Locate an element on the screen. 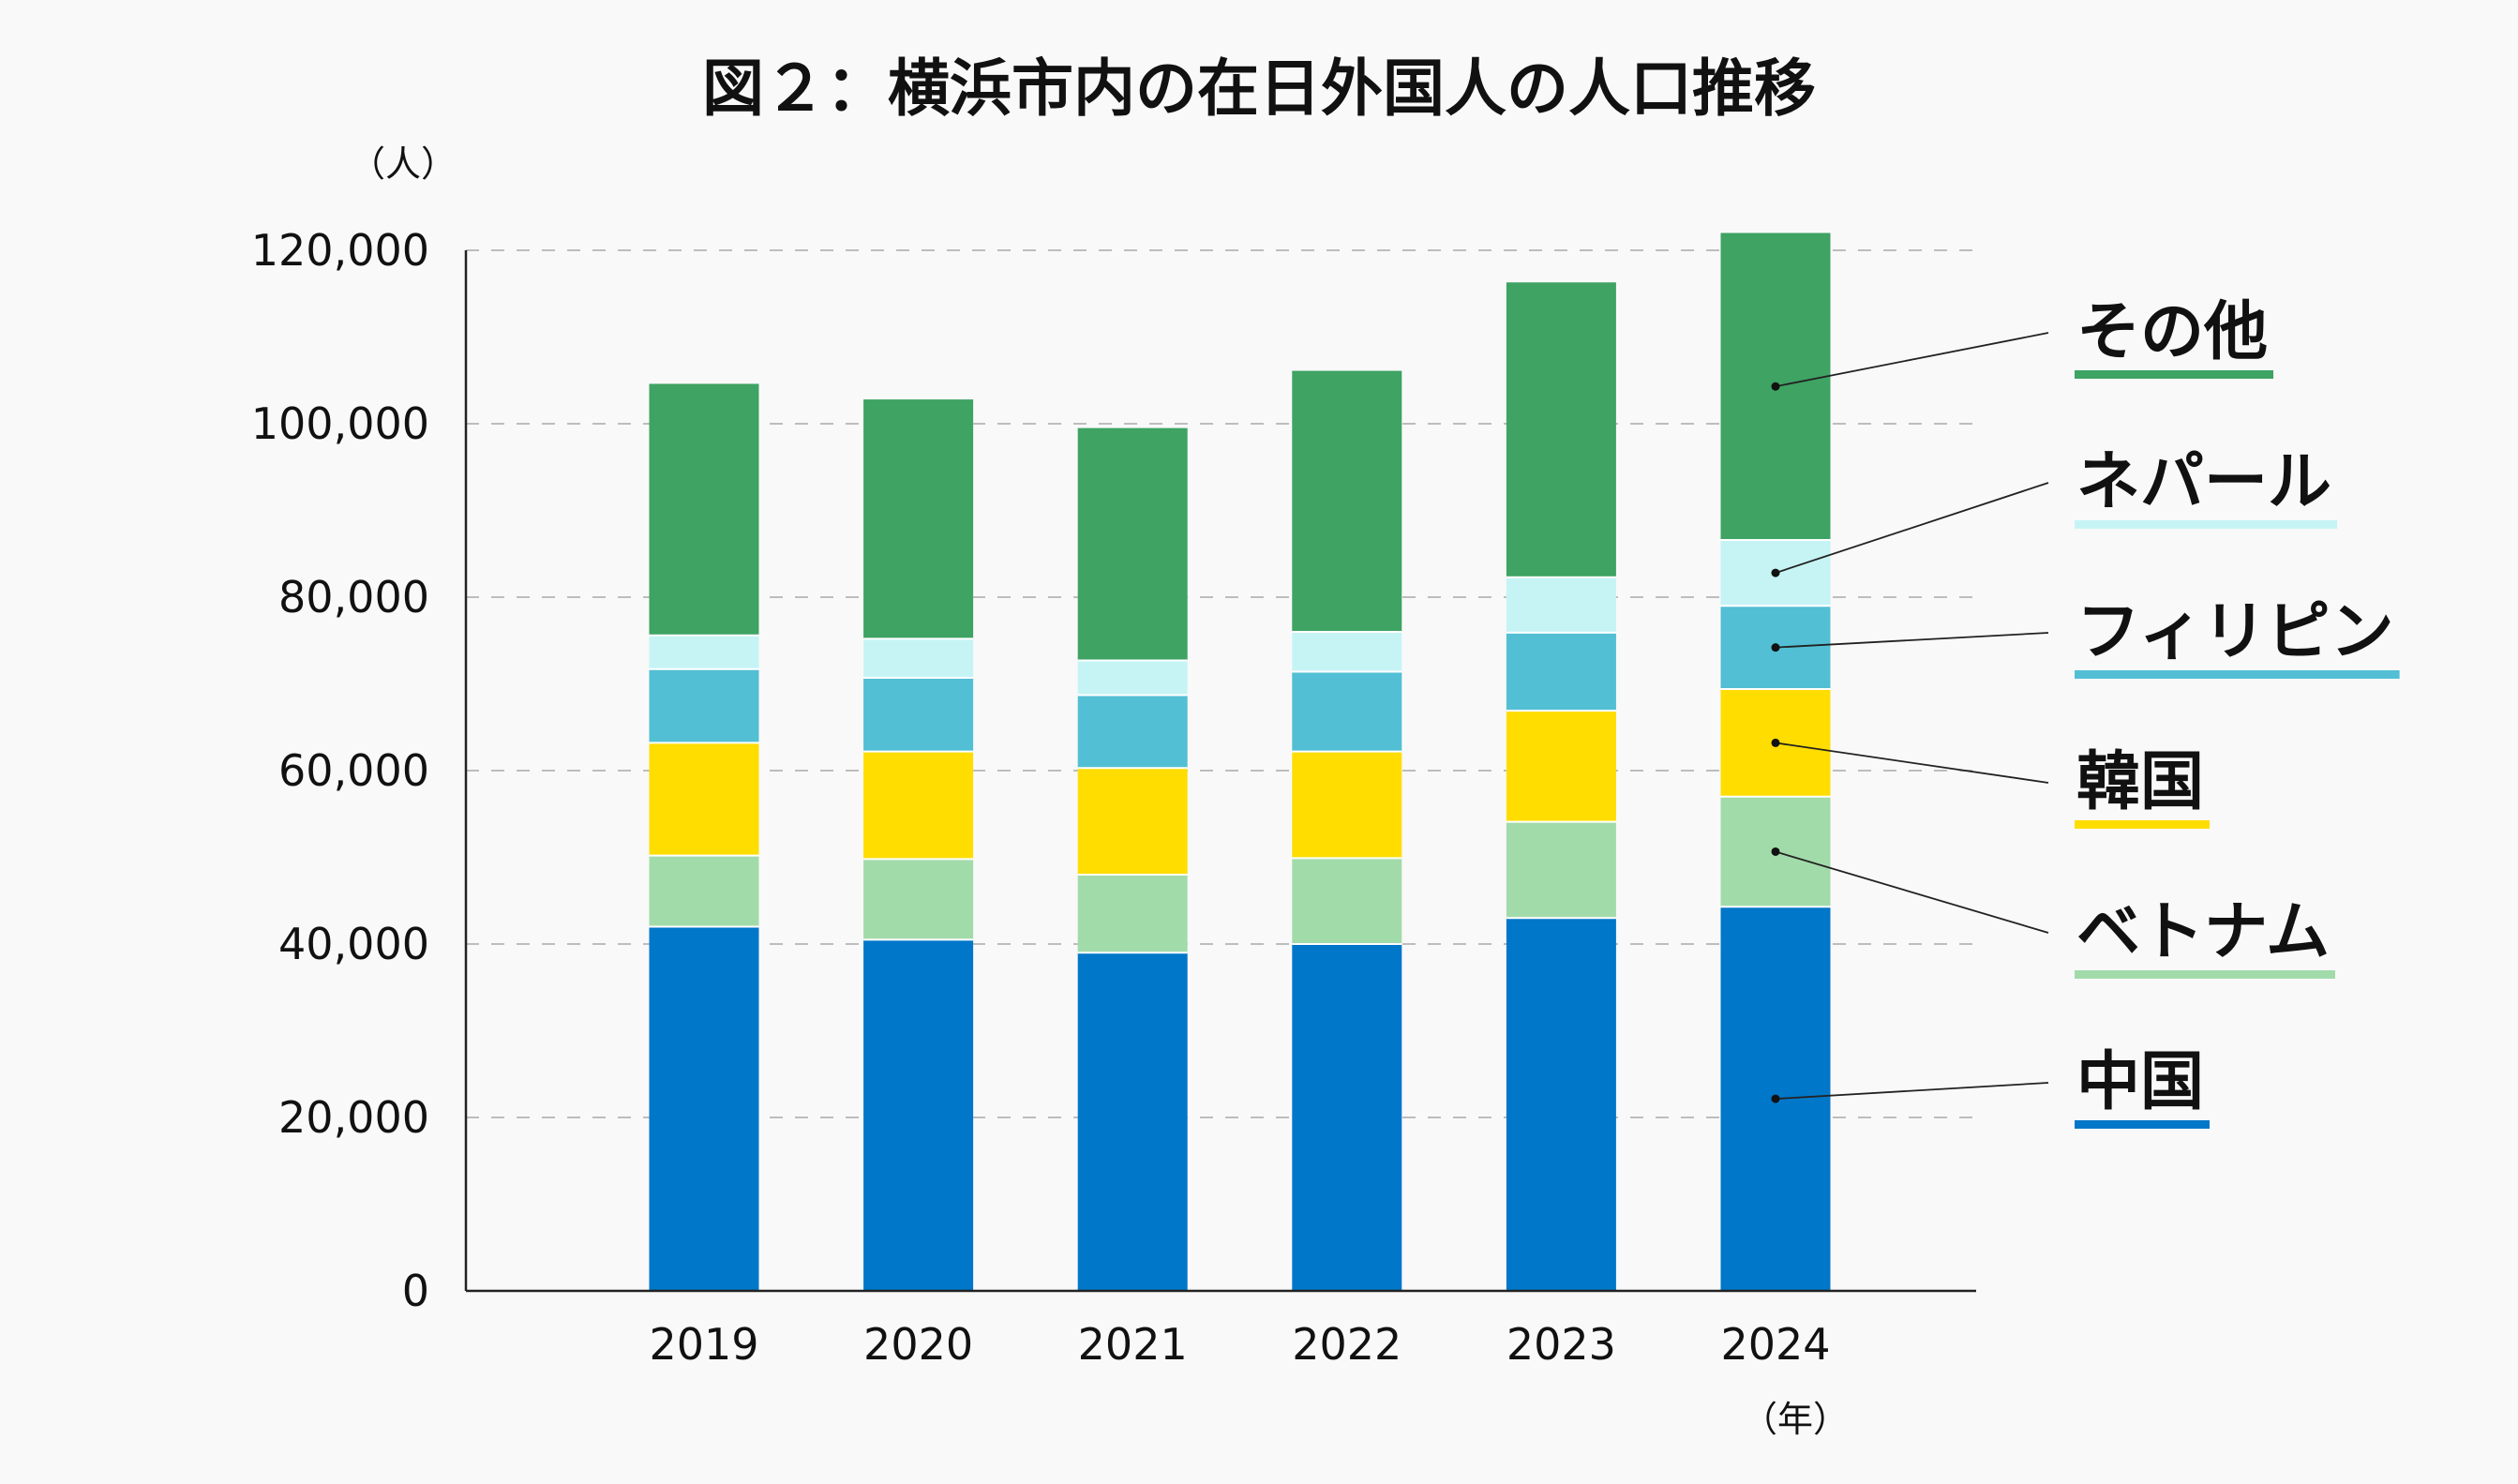 This screenshot has width=2518, height=1484. y-tick-label: 60,000 is located at coordinates (354, 770).